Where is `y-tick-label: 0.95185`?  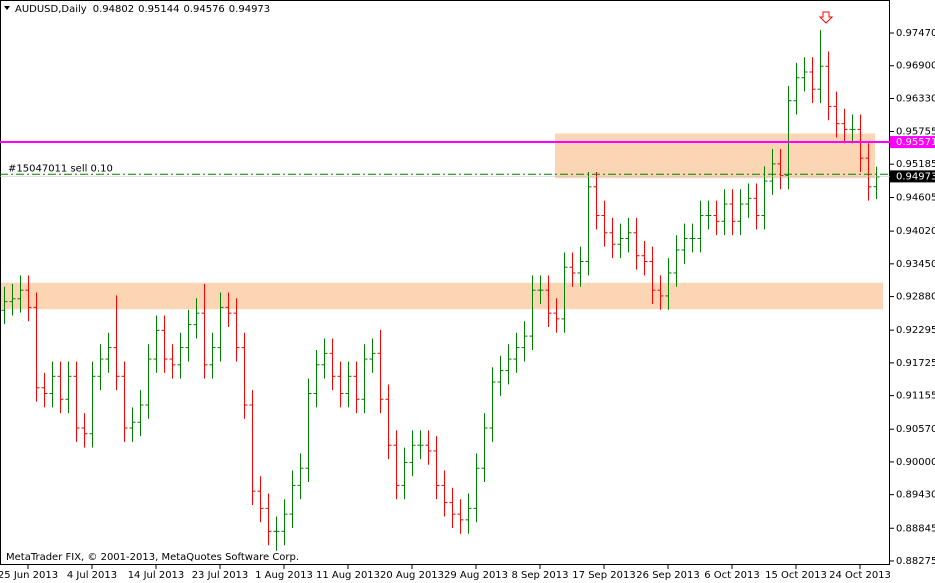 y-tick-label: 0.95185 is located at coordinates (915, 164).